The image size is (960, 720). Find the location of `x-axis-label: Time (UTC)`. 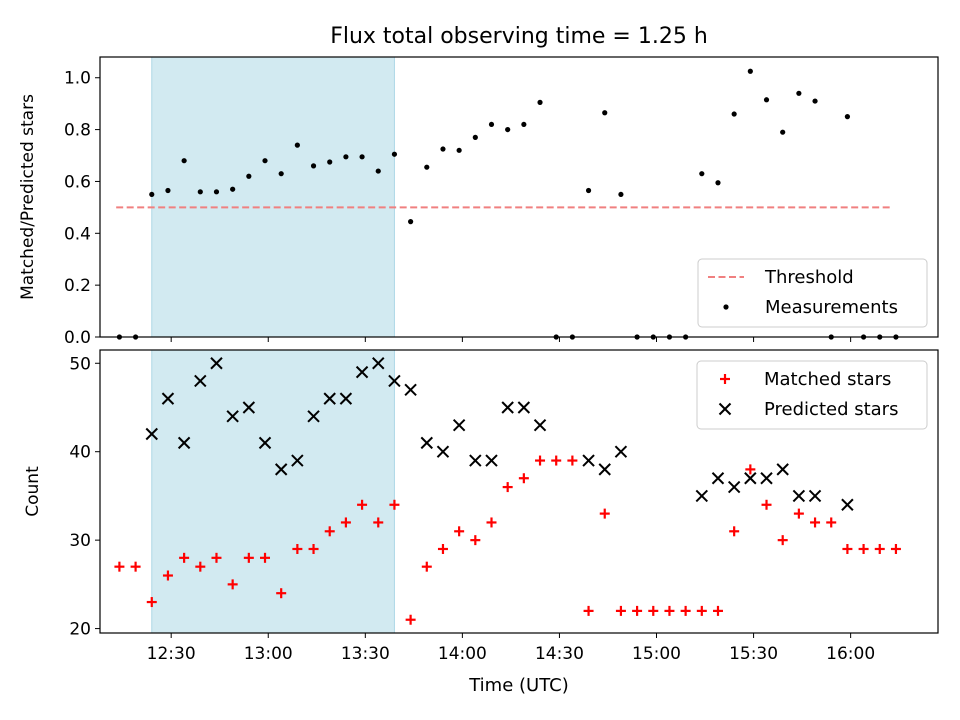

x-axis-label: Time (UTC) is located at coordinates (518, 685).